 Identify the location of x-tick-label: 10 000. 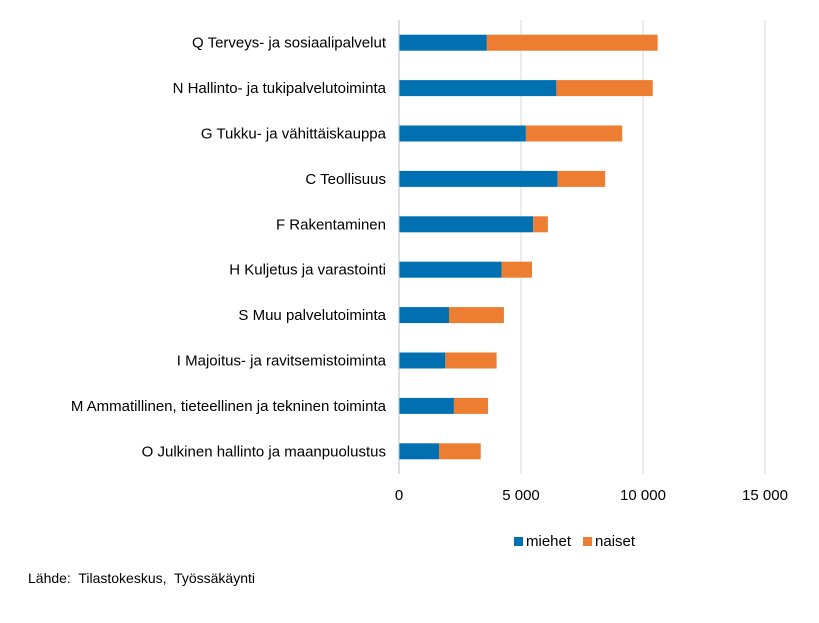
(643, 495).